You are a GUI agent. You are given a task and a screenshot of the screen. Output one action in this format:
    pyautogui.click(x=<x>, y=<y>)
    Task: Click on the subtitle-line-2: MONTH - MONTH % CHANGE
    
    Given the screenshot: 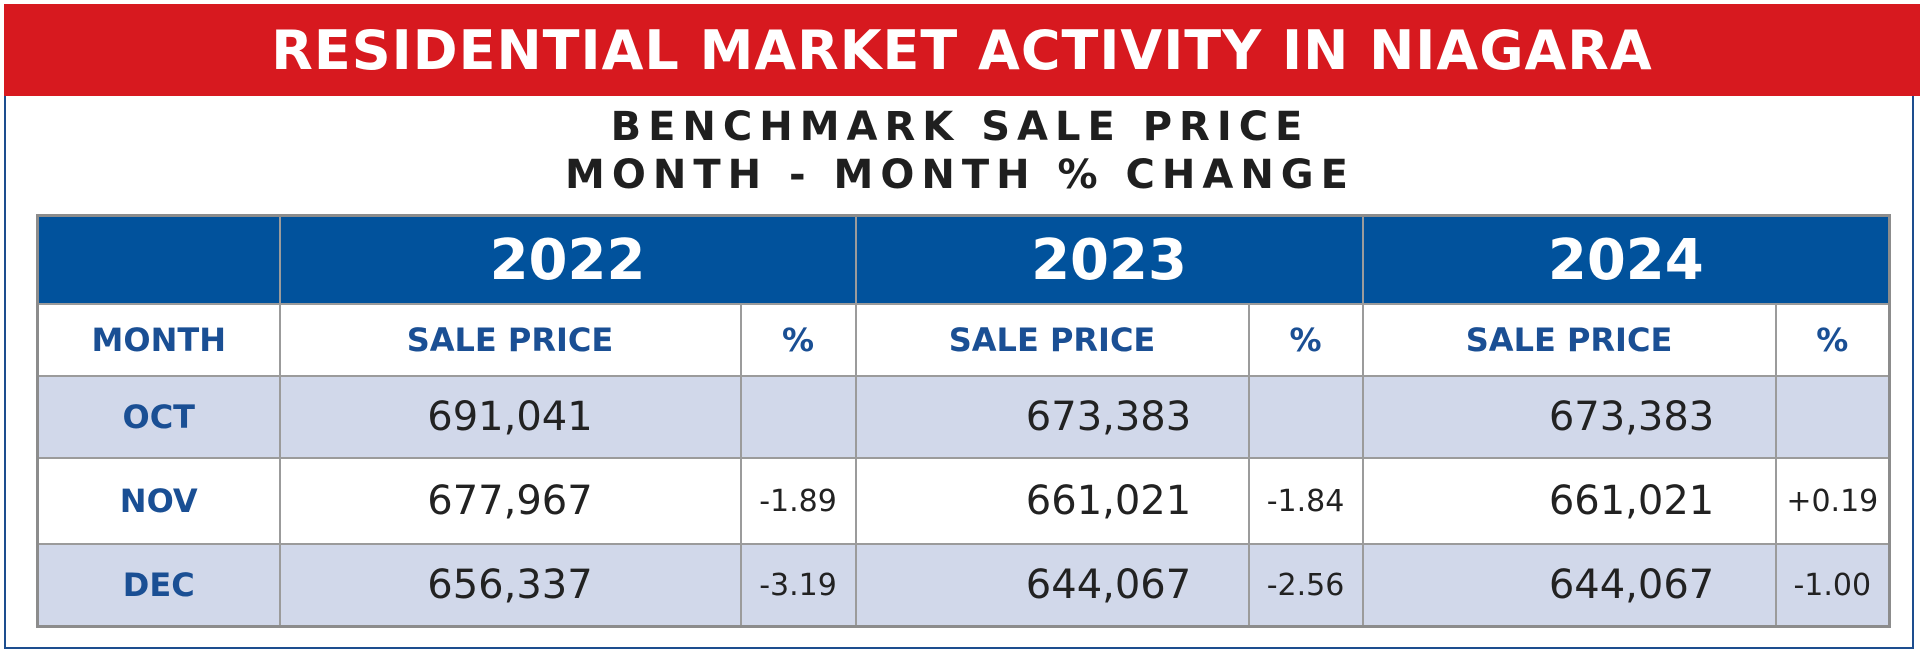 What is the action you would take?
    pyautogui.click(x=960, y=175)
    